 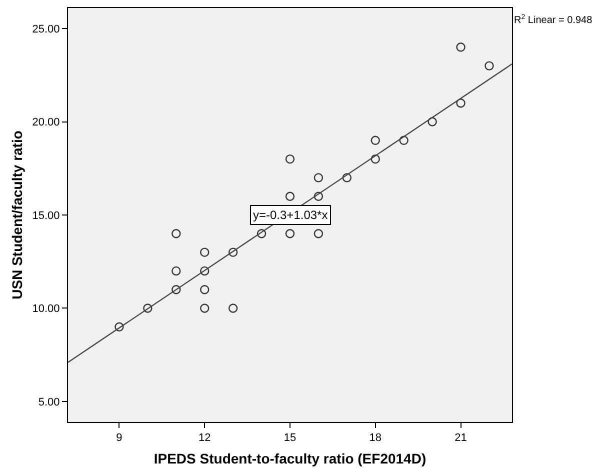 I want to click on y-tick-label: 20.00, so click(x=46, y=122).